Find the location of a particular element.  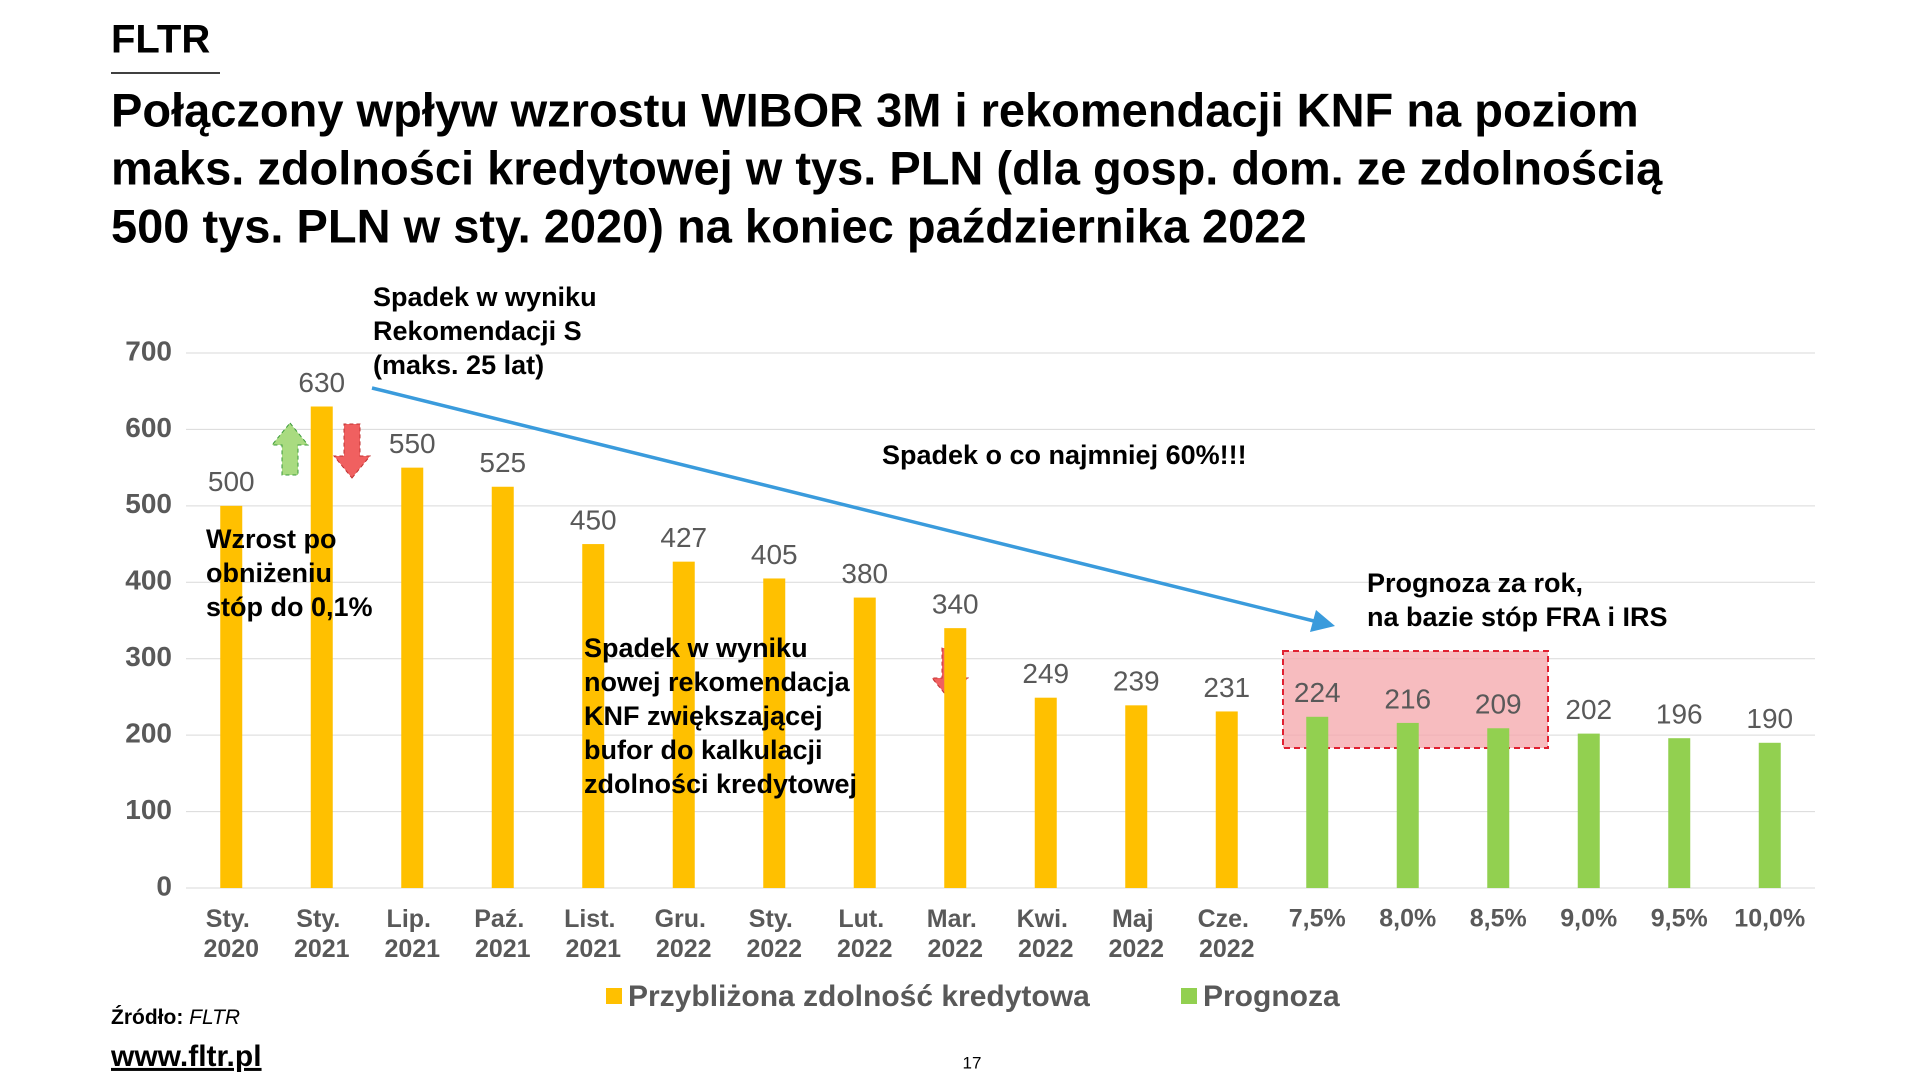

data-label: 190 is located at coordinates (1769, 718).